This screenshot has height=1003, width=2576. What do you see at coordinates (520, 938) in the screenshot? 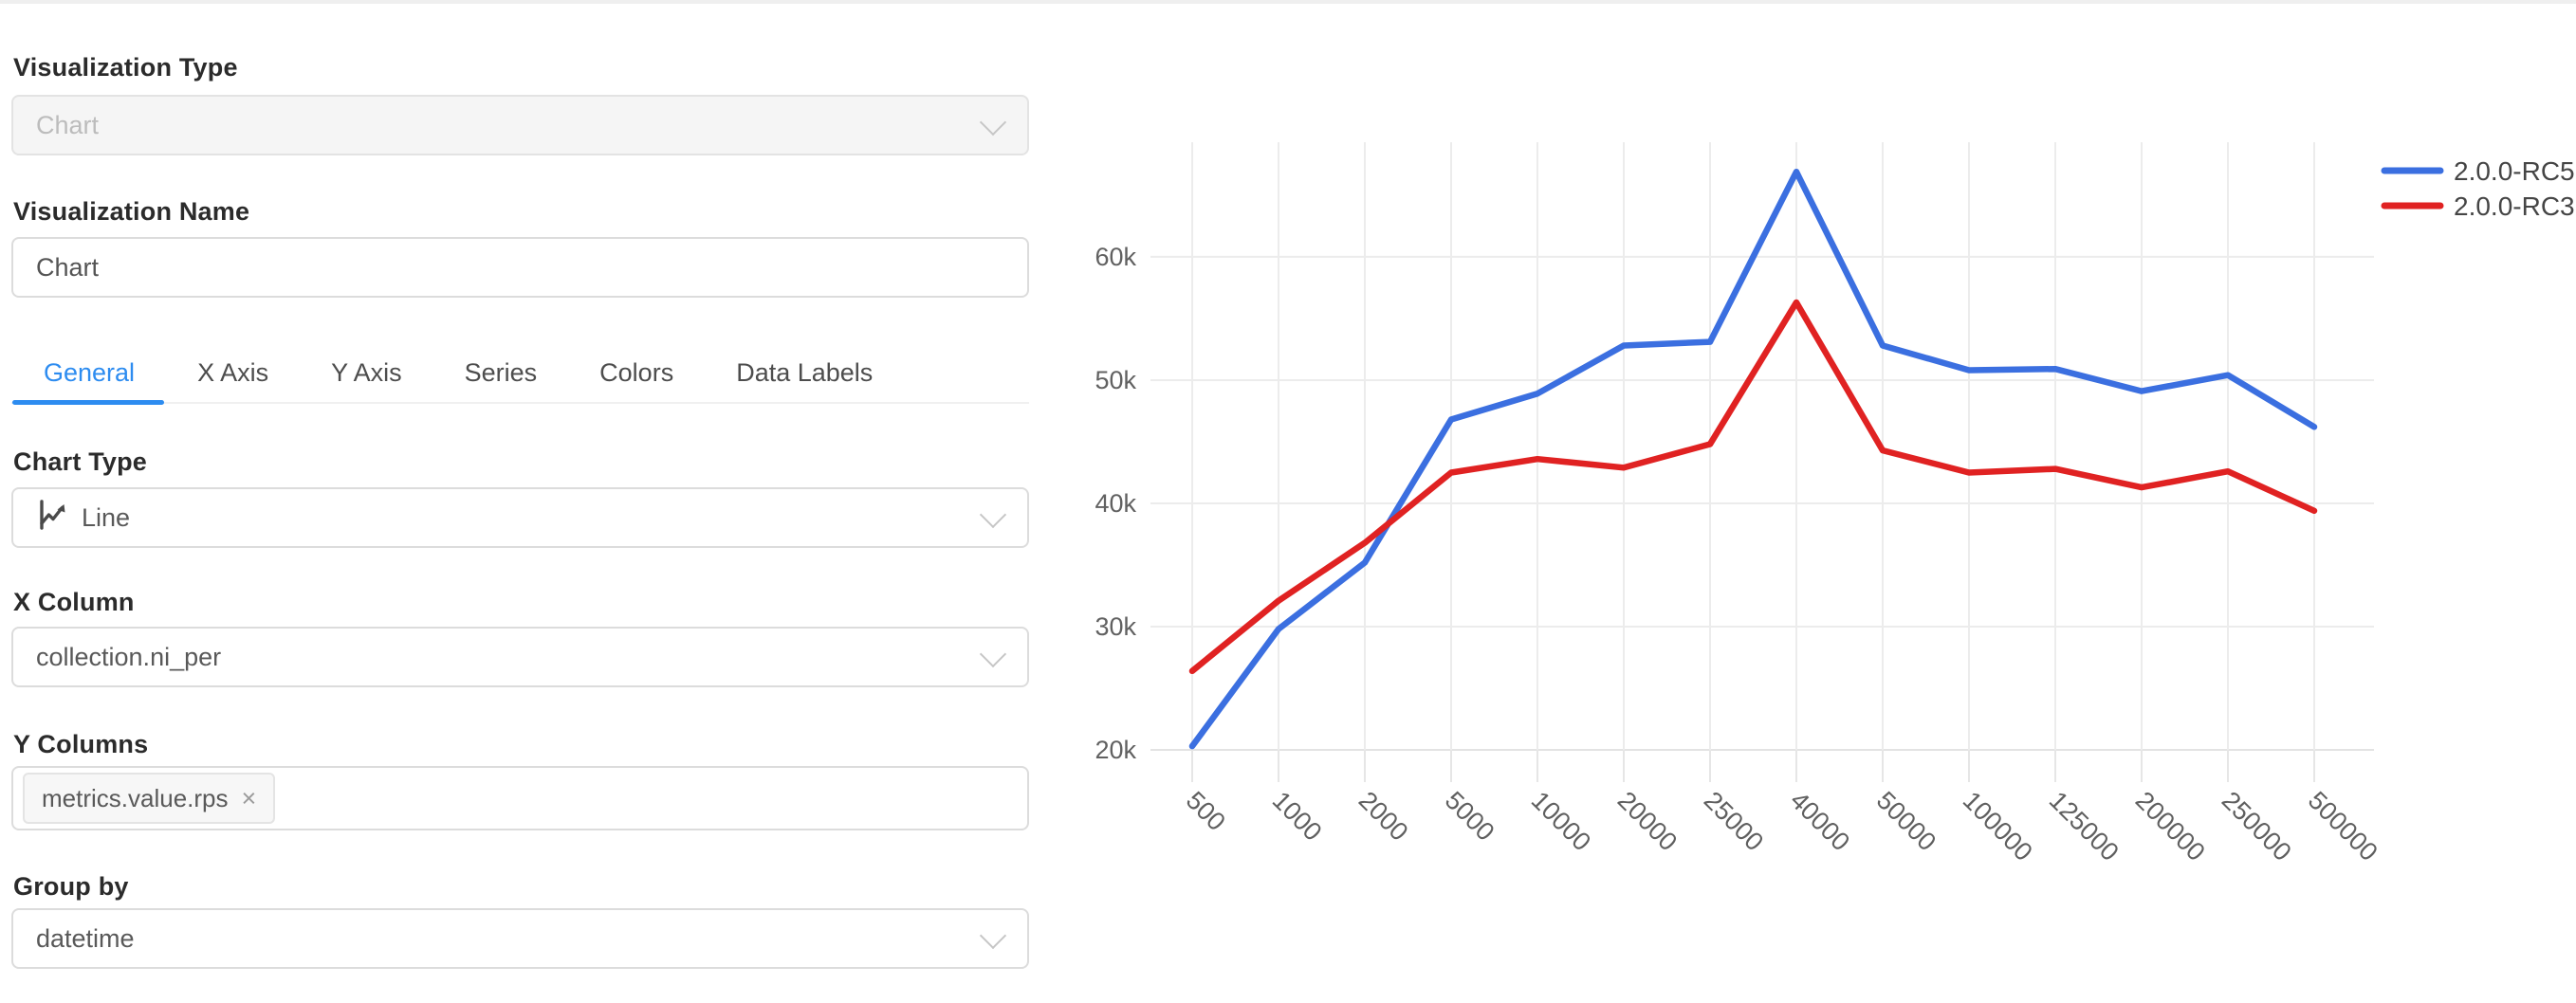
I see `group-by-select: datetime` at bounding box center [520, 938].